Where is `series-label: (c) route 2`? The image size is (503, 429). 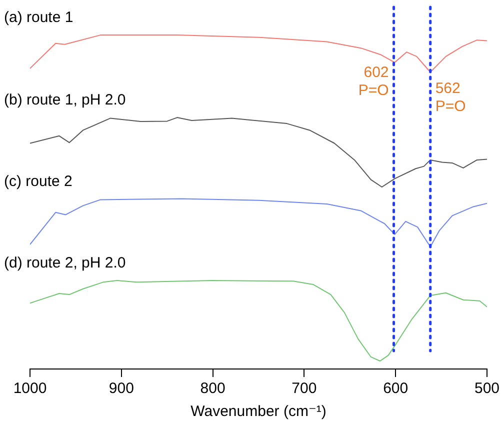
series-label: (c) route 2 is located at coordinates (38, 181).